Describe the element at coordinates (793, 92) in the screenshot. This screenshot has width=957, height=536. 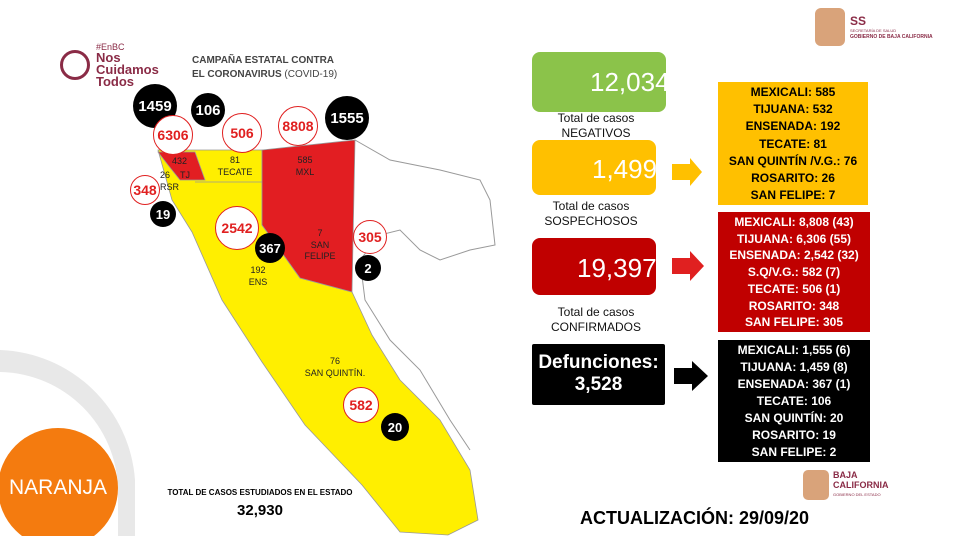
I see `list-item: MEXICALI: 585` at that location.